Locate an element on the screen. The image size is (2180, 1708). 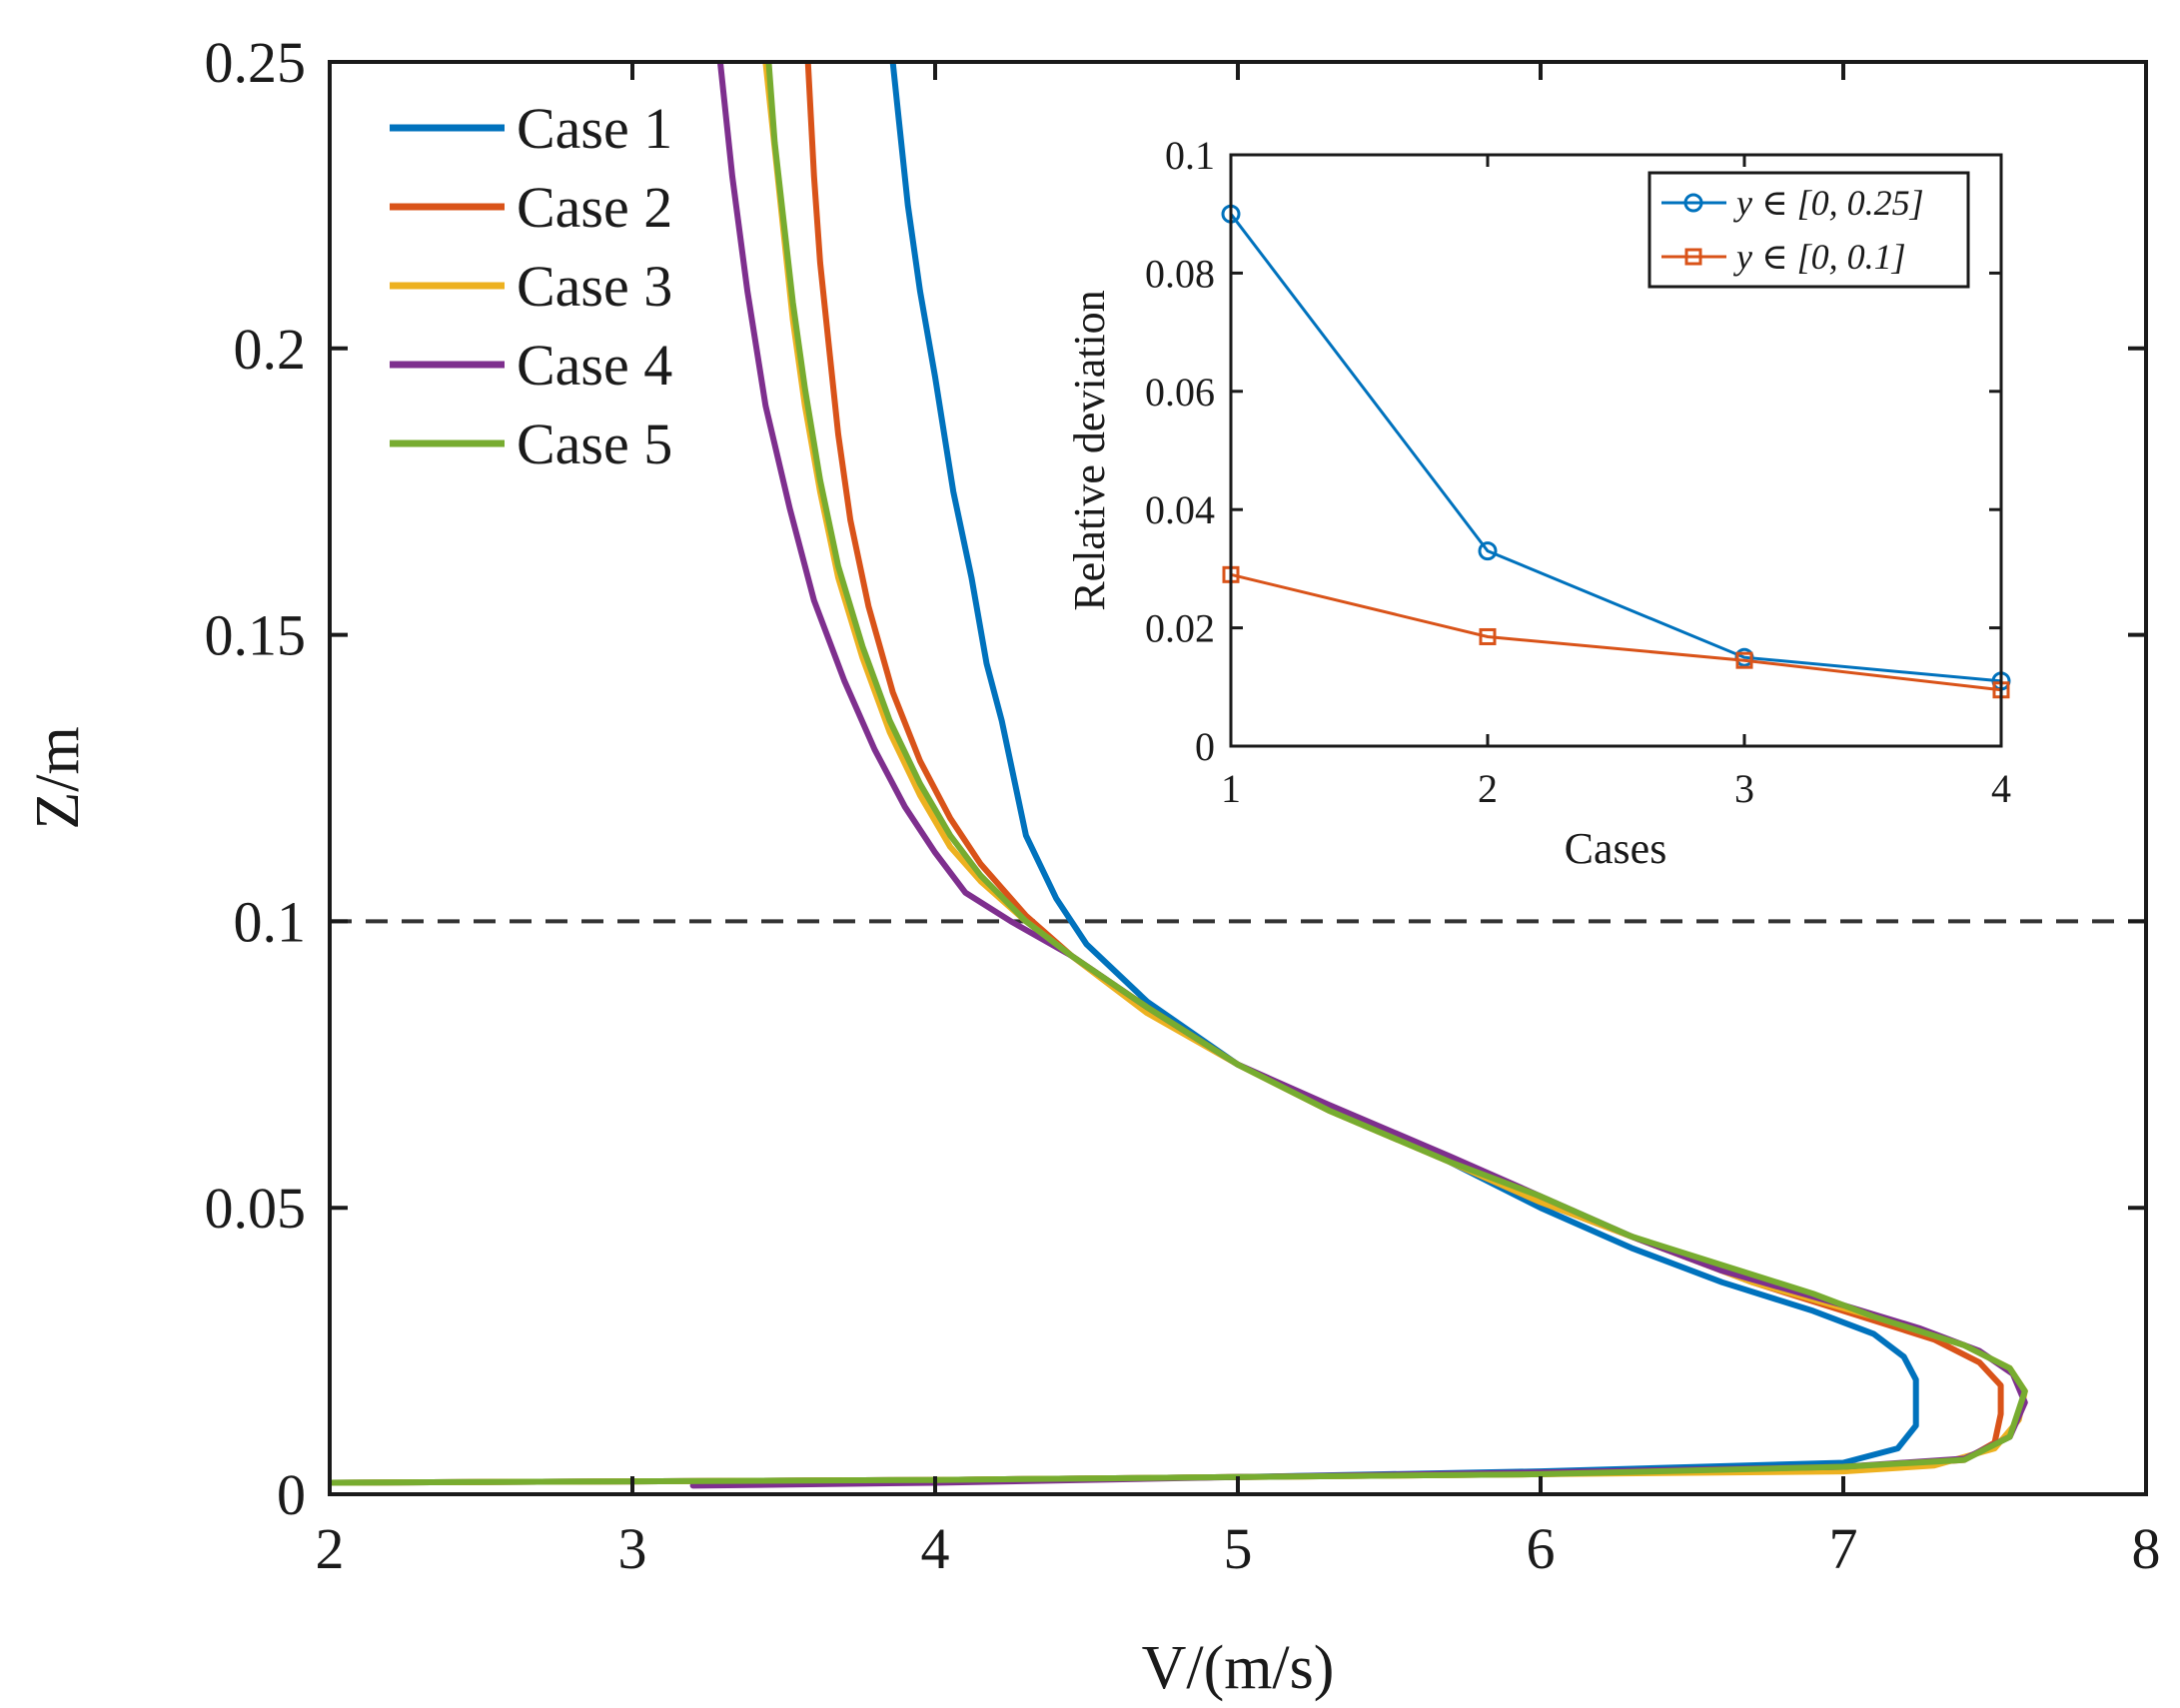
inset-y-ticks: 0 0.02 0.04 0.06 0.08 0.1 is located at coordinates (1573, 451).